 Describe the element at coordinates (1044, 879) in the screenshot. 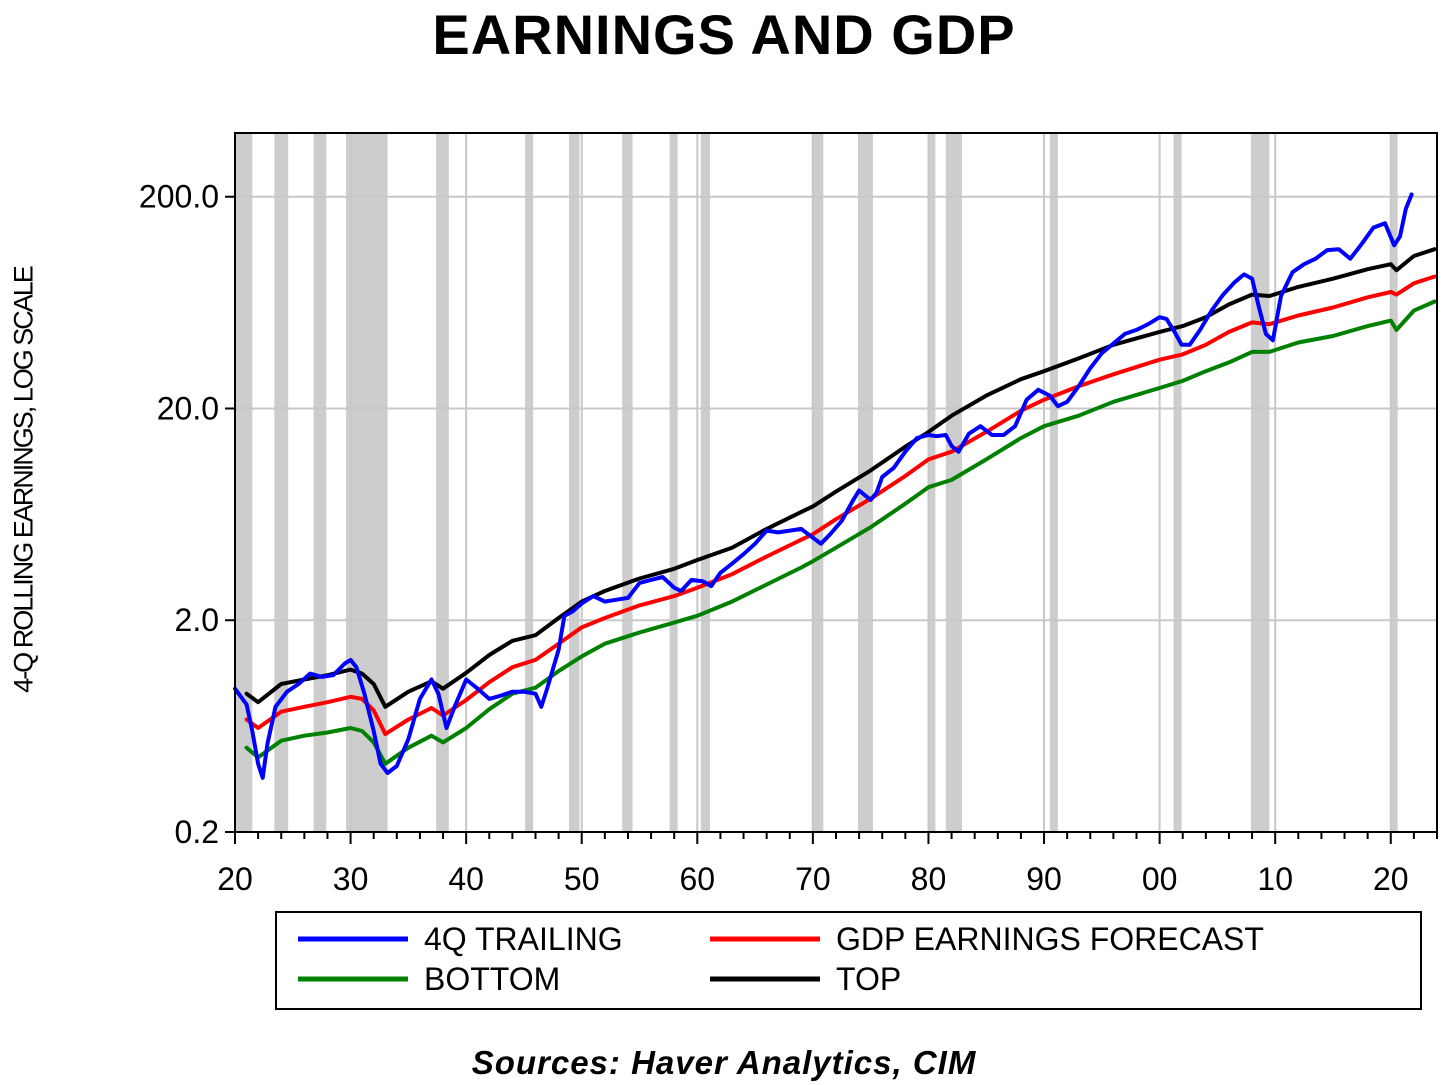

I see `x-tick-label: 90` at that location.